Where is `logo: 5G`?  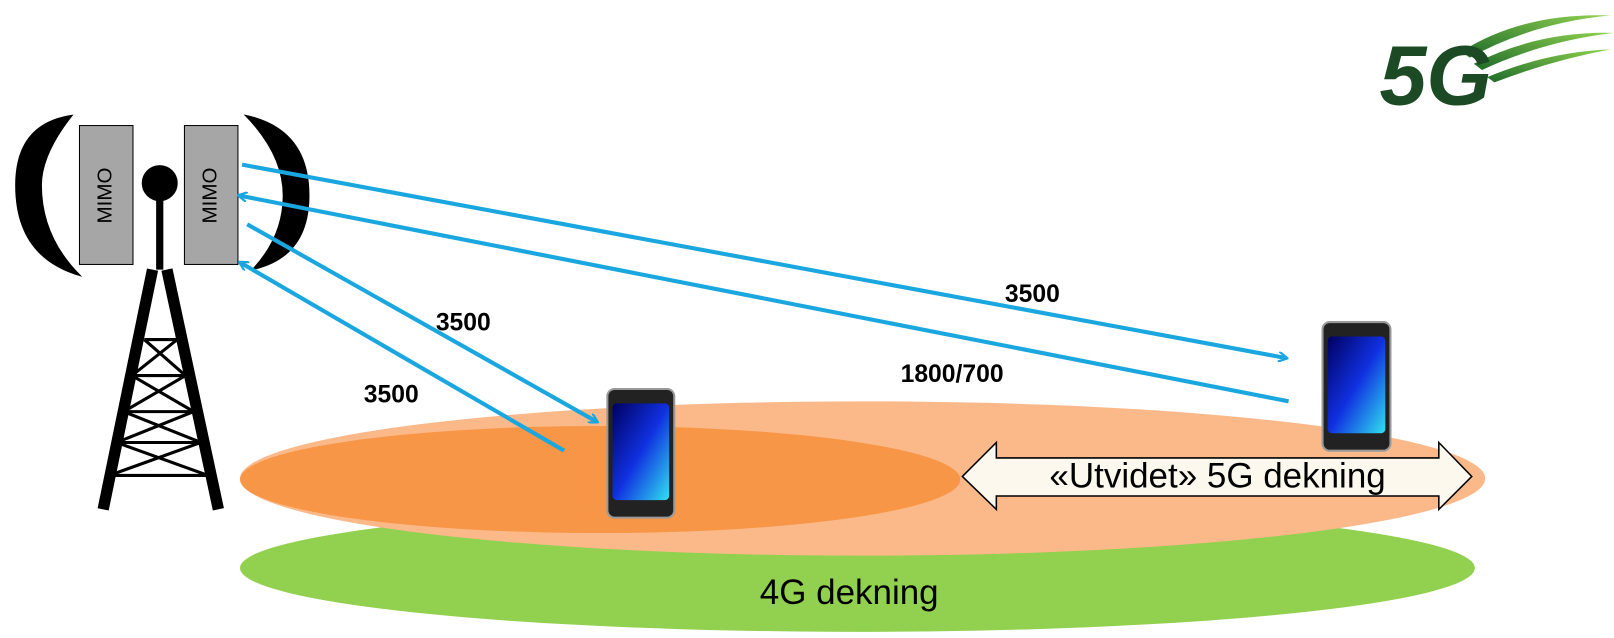 logo: 5G is located at coordinates (1496, 69).